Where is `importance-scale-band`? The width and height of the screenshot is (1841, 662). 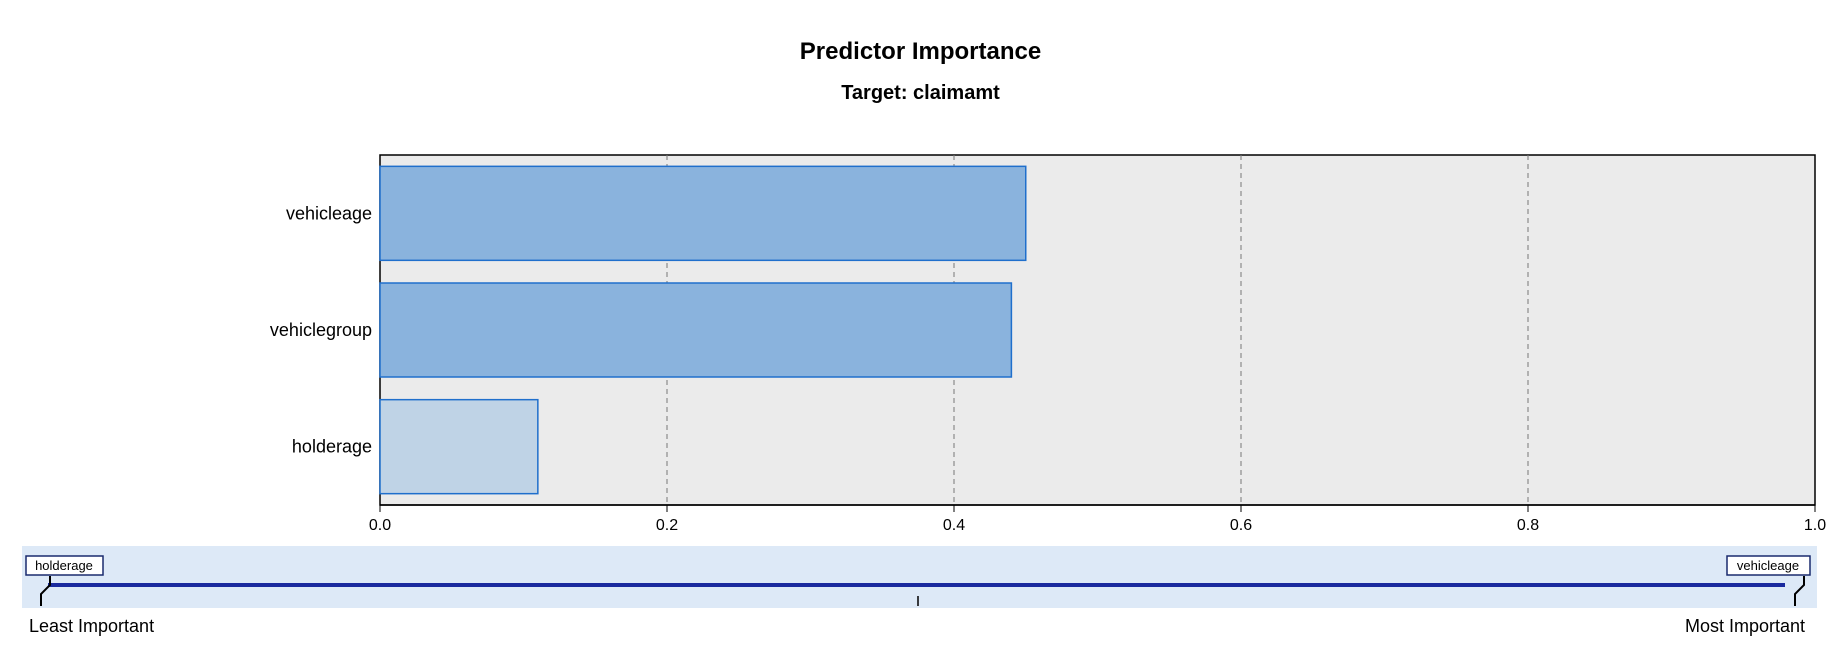
importance-scale-band is located at coordinates (919, 577).